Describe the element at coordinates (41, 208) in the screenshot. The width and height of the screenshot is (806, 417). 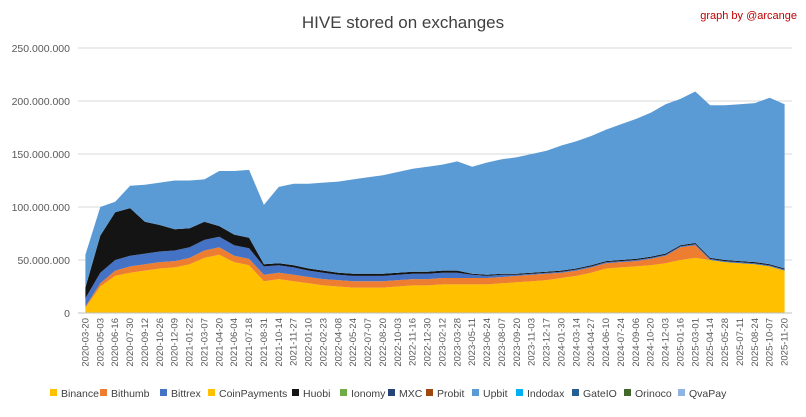
I see `y-tick-label: 100.000.000` at that location.